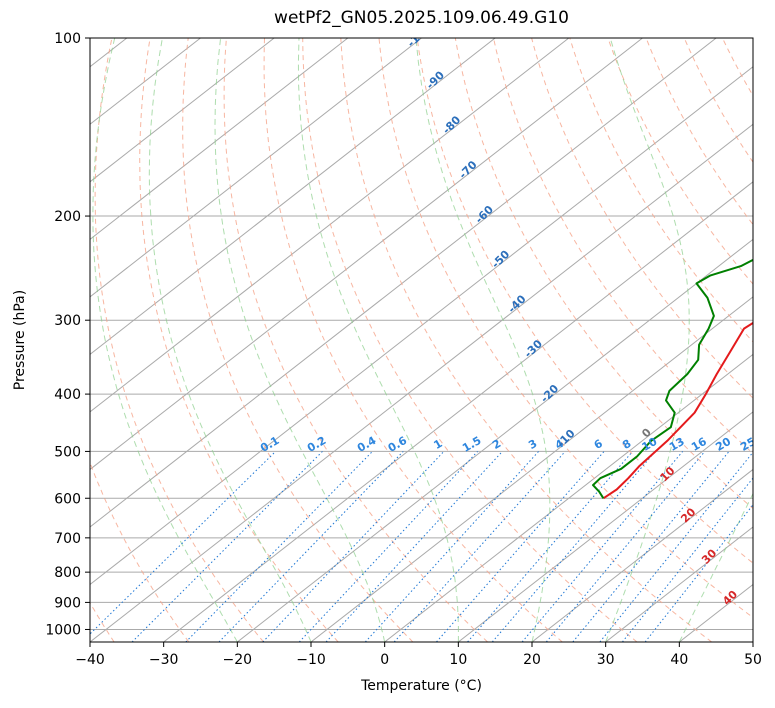 Image resolution: width=775 pixels, height=708 pixels. What do you see at coordinates (606, 660) in the screenshot?
I see `x-tick-label: 30` at bounding box center [606, 660].